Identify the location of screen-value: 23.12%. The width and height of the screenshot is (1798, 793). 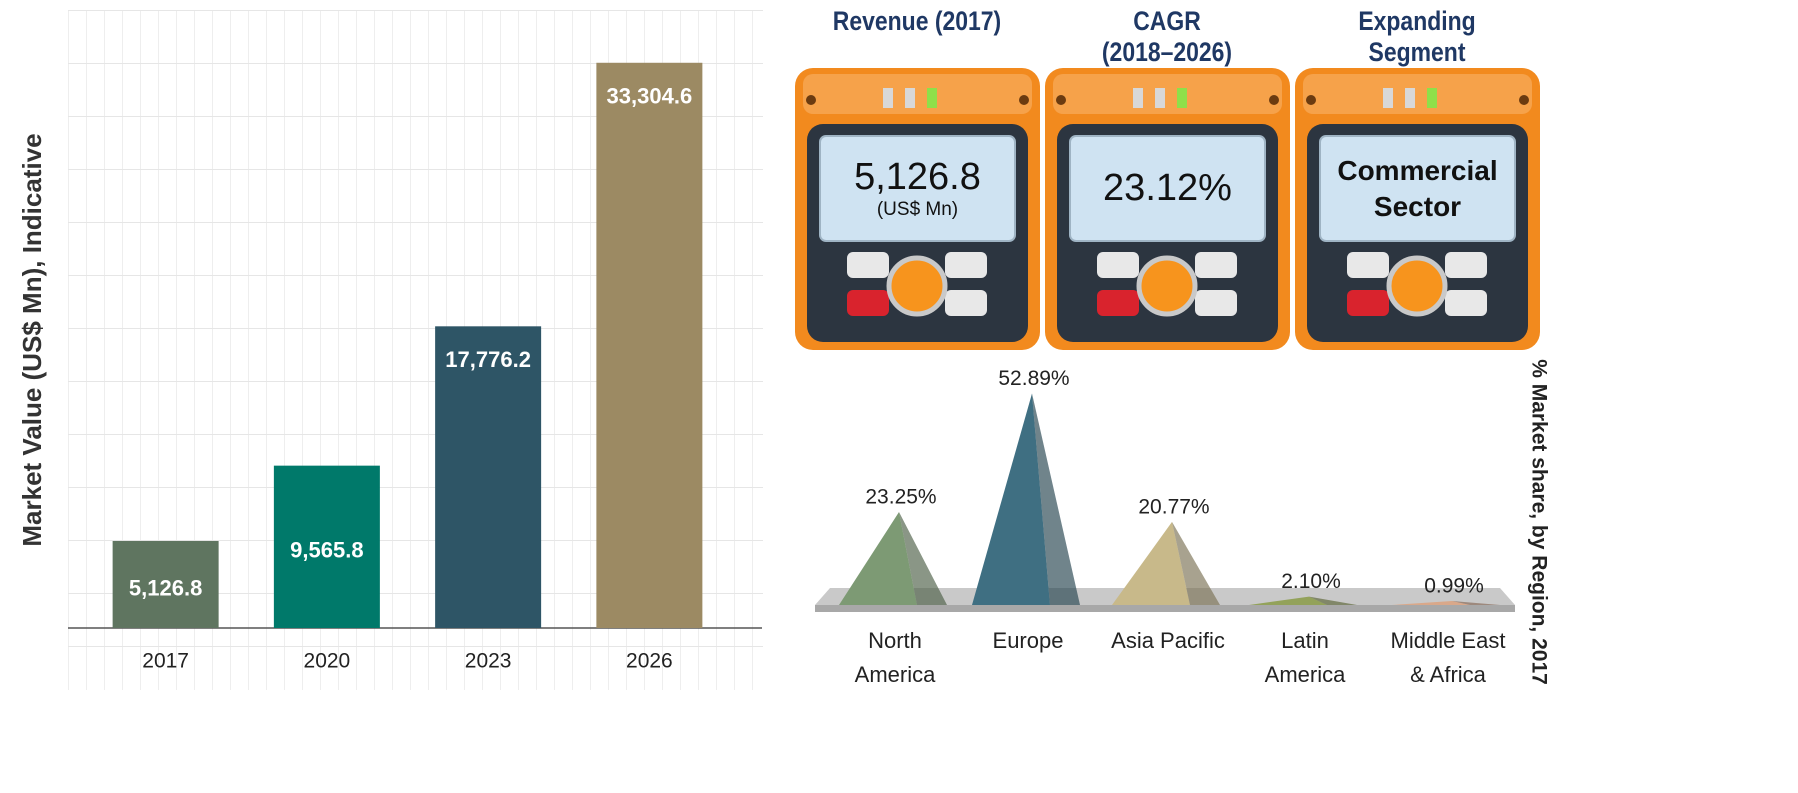
(1167, 188).